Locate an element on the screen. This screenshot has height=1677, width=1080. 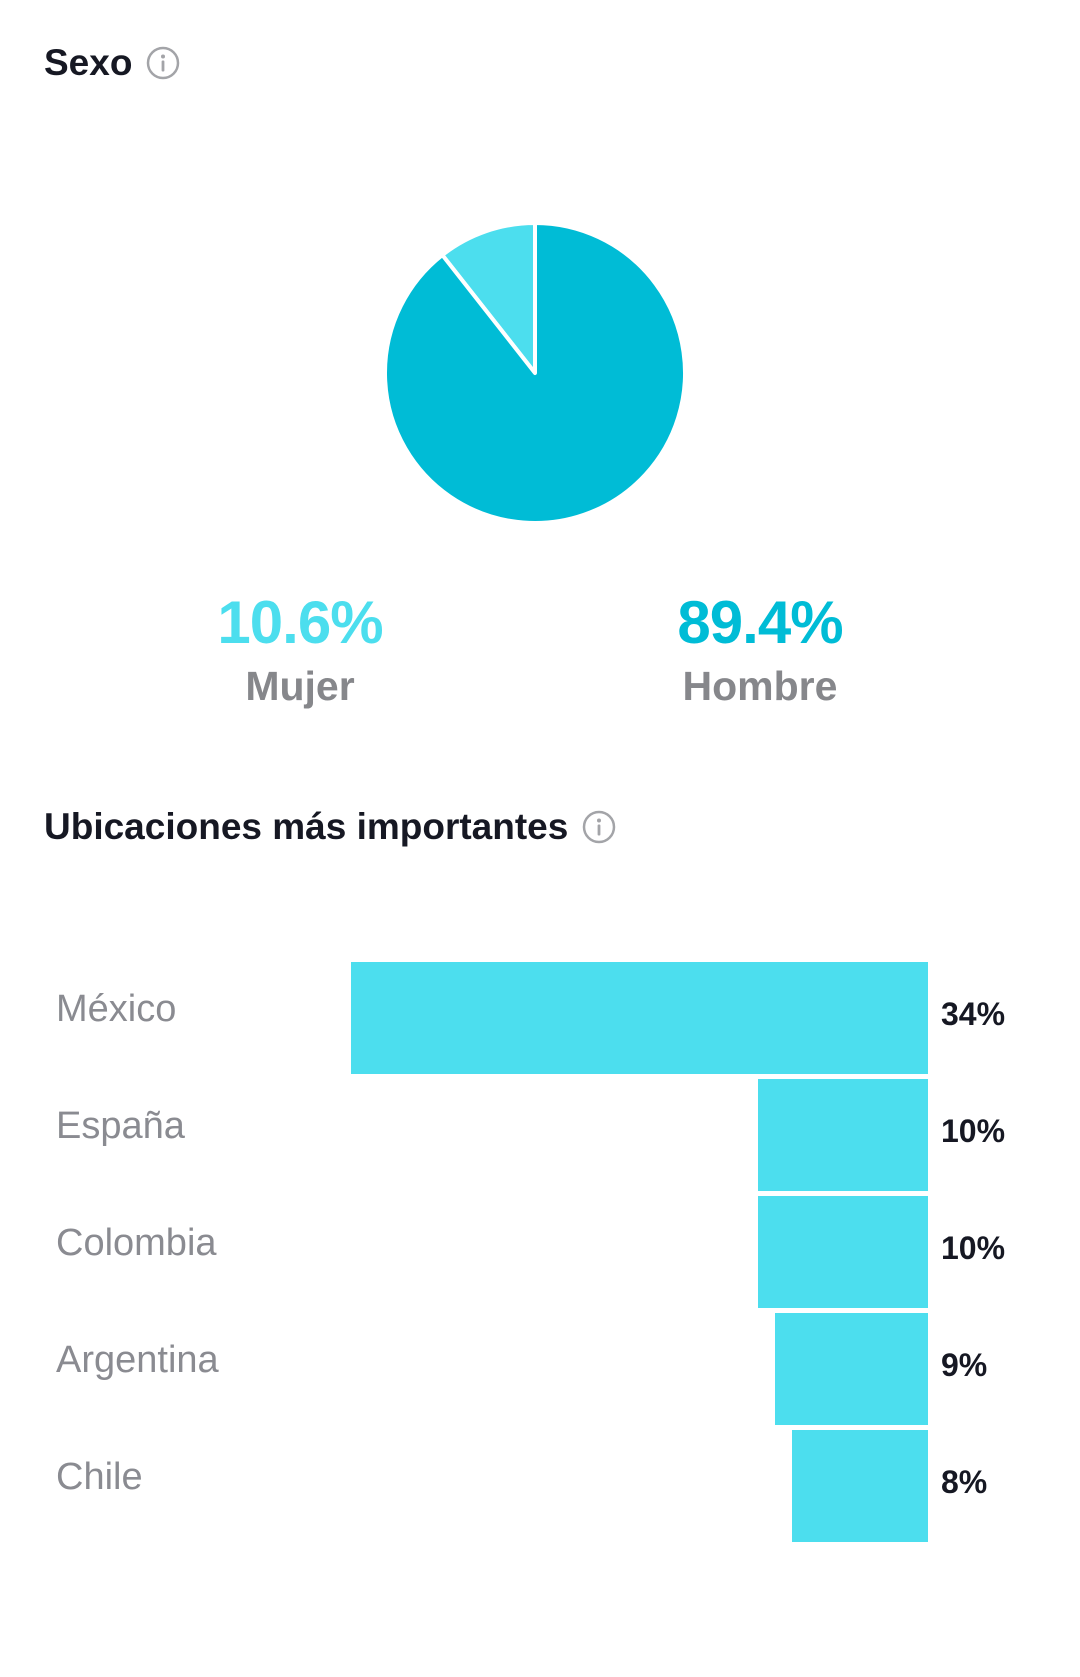
gender-title-text: Sexo is located at coordinates (88, 62).